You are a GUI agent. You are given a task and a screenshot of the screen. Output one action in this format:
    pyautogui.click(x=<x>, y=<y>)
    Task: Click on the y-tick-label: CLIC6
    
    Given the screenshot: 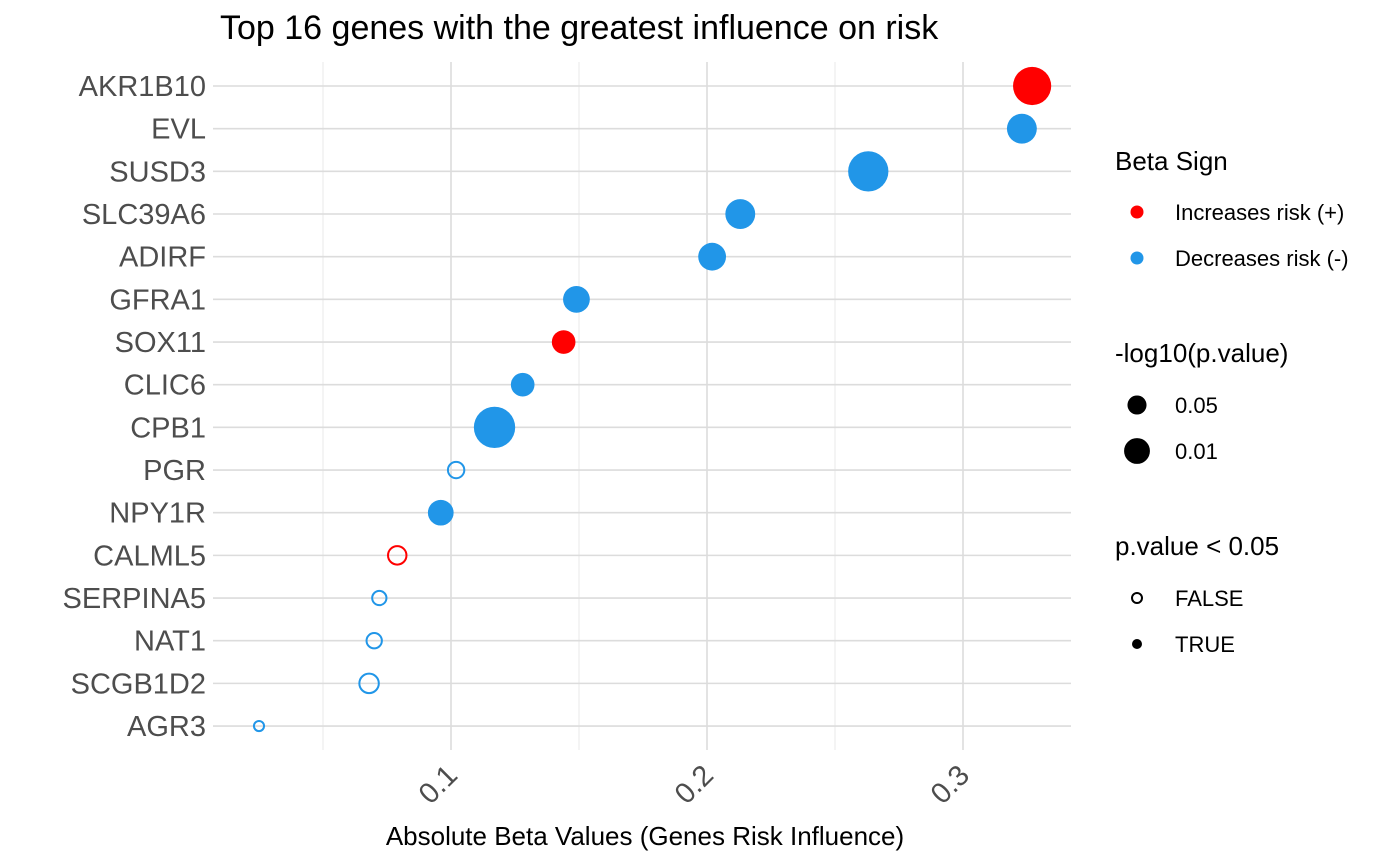 What is the action you would take?
    pyautogui.click(x=165, y=386)
    